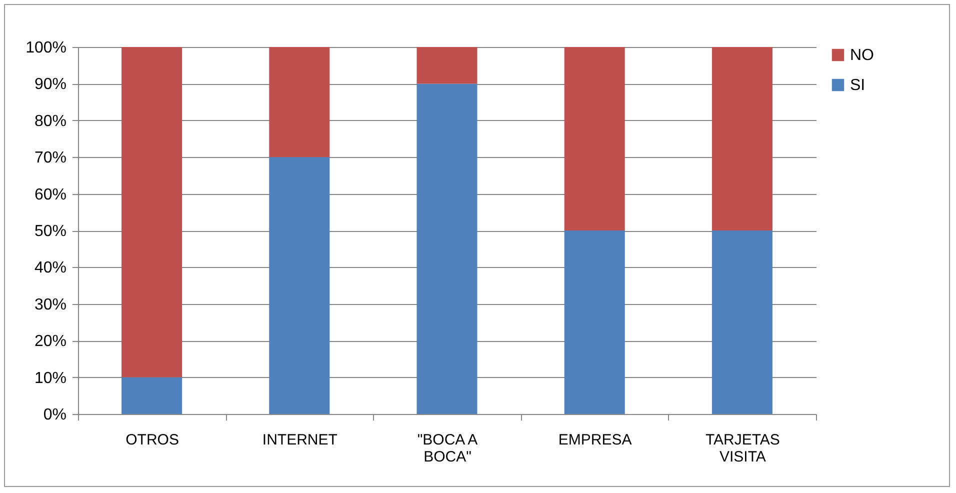  Describe the element at coordinates (50, 85) in the screenshot. I see `y-tick-label: 90%` at that location.